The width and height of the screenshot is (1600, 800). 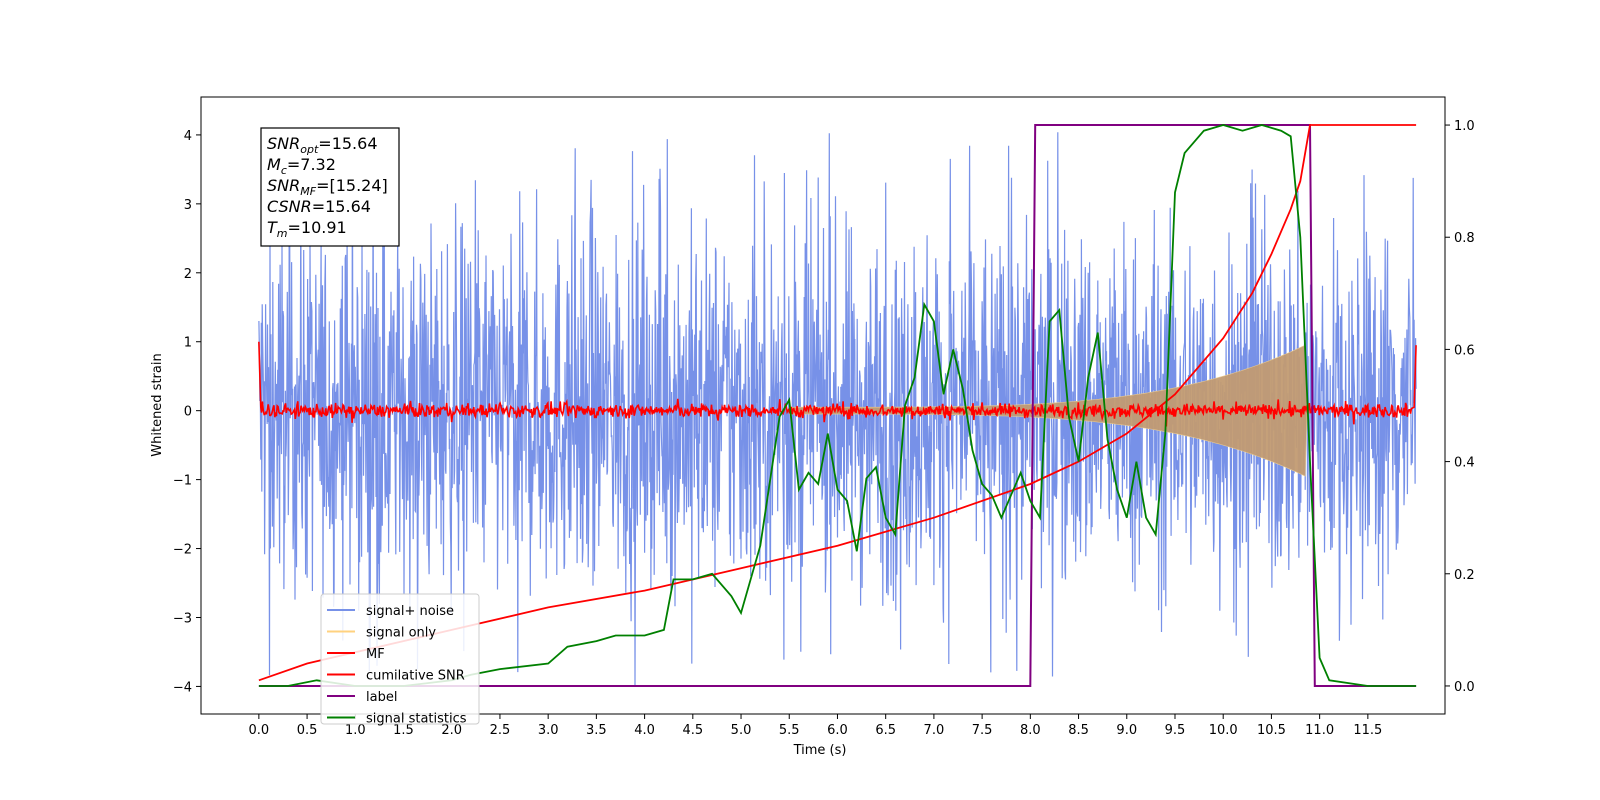 I want to click on x-tick-label: 8.5, so click(x=1078, y=730).